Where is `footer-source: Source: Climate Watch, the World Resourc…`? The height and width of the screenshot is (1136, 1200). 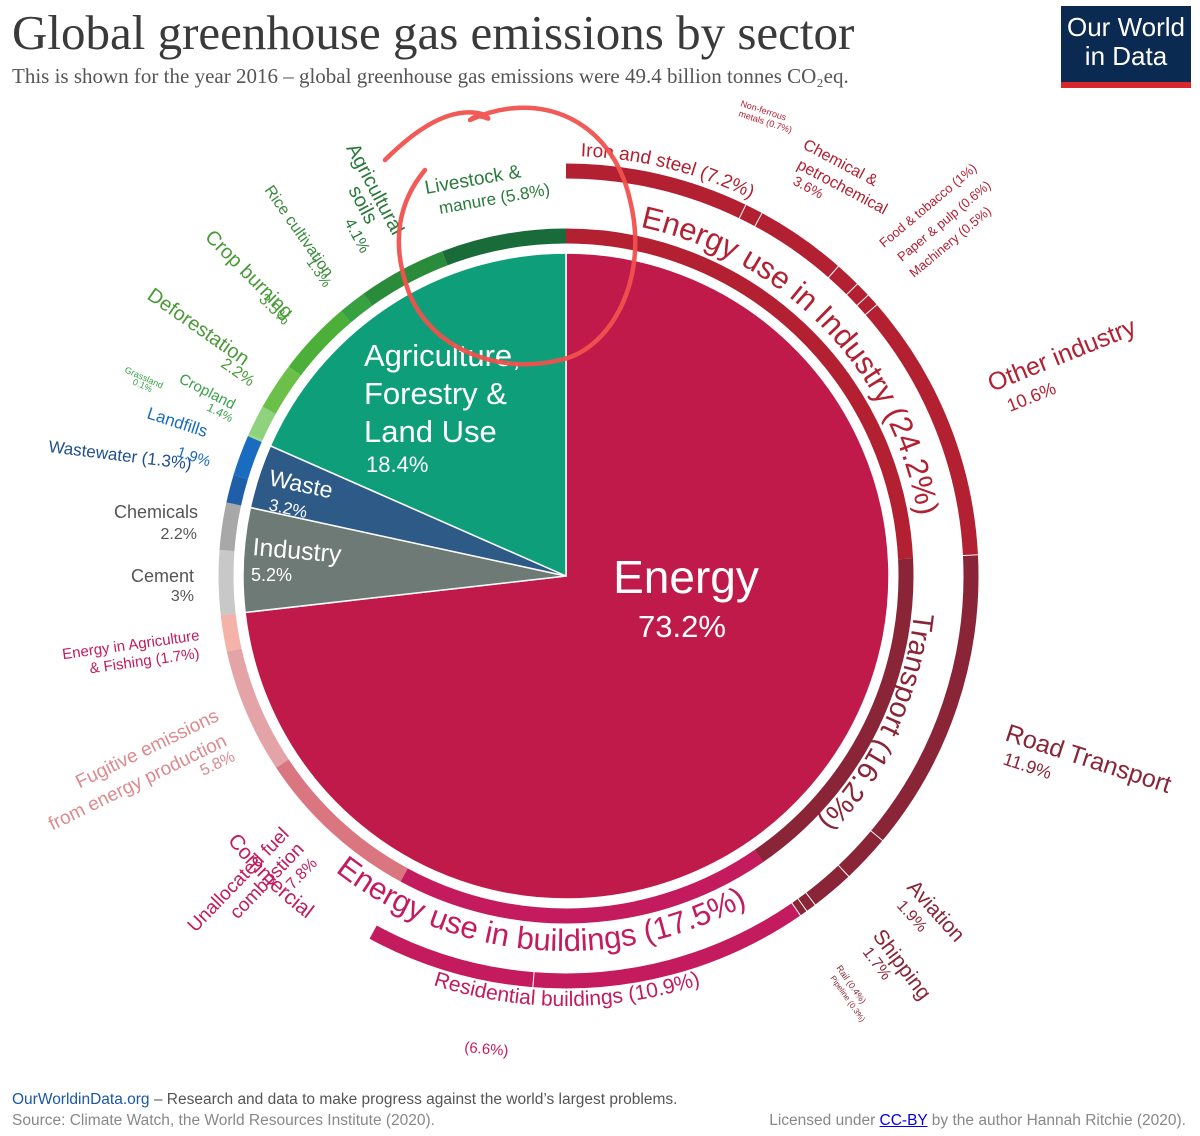
footer-source: Source: Climate Watch, the World Resourc… is located at coordinates (223, 1120).